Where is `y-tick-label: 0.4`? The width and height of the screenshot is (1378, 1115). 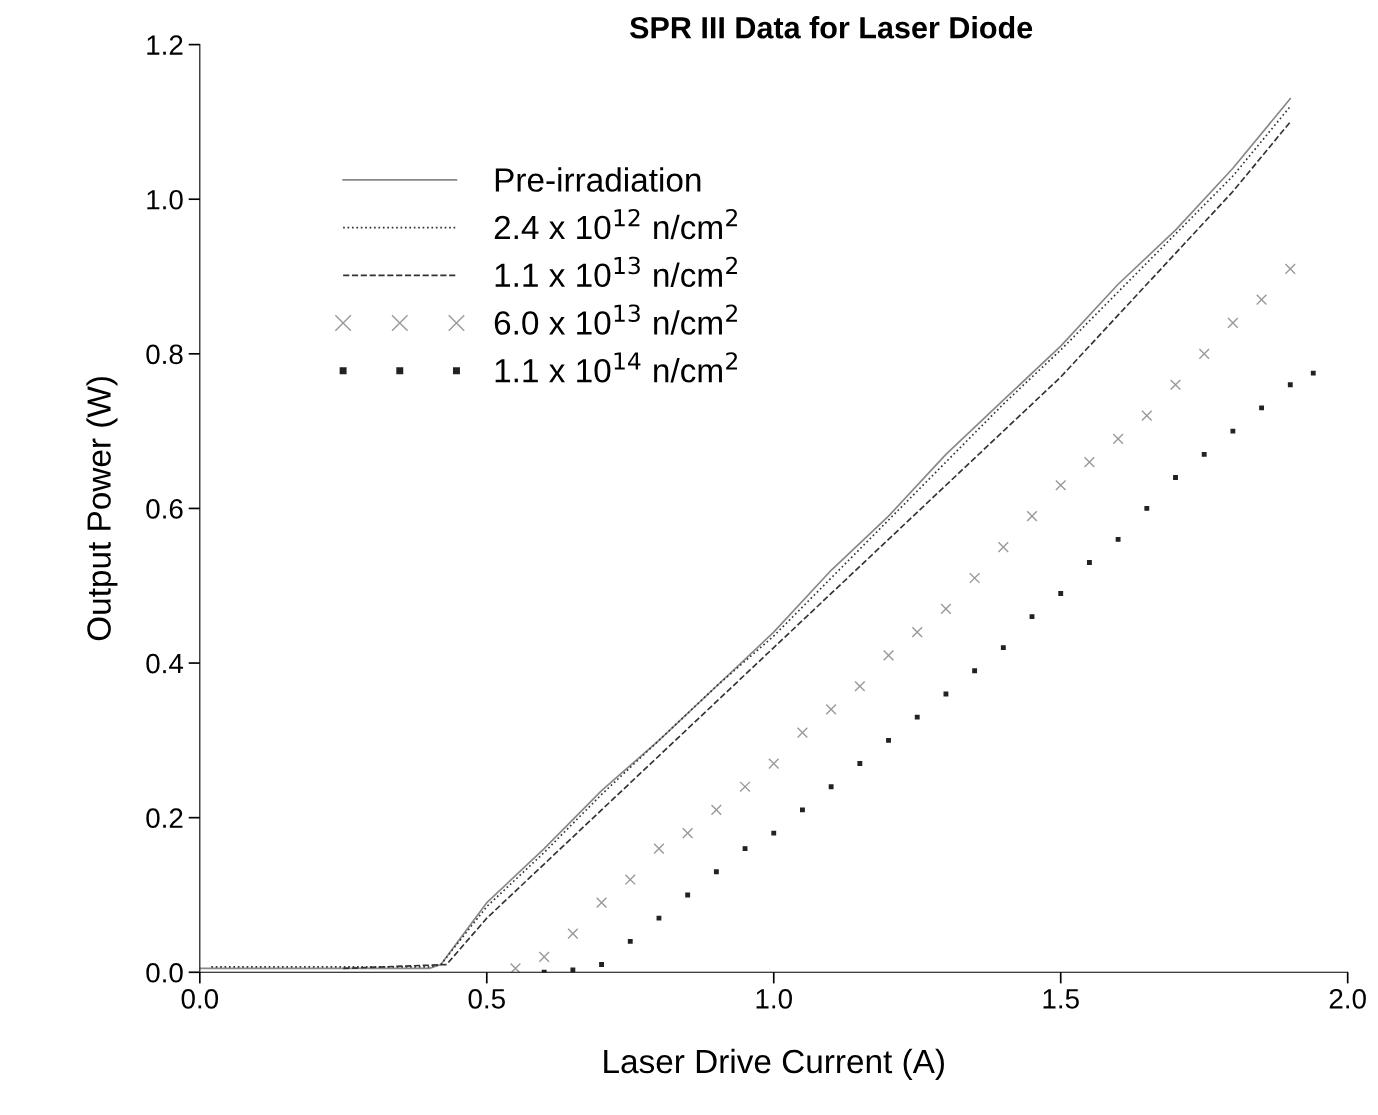 y-tick-label: 0.4 is located at coordinates (165, 663).